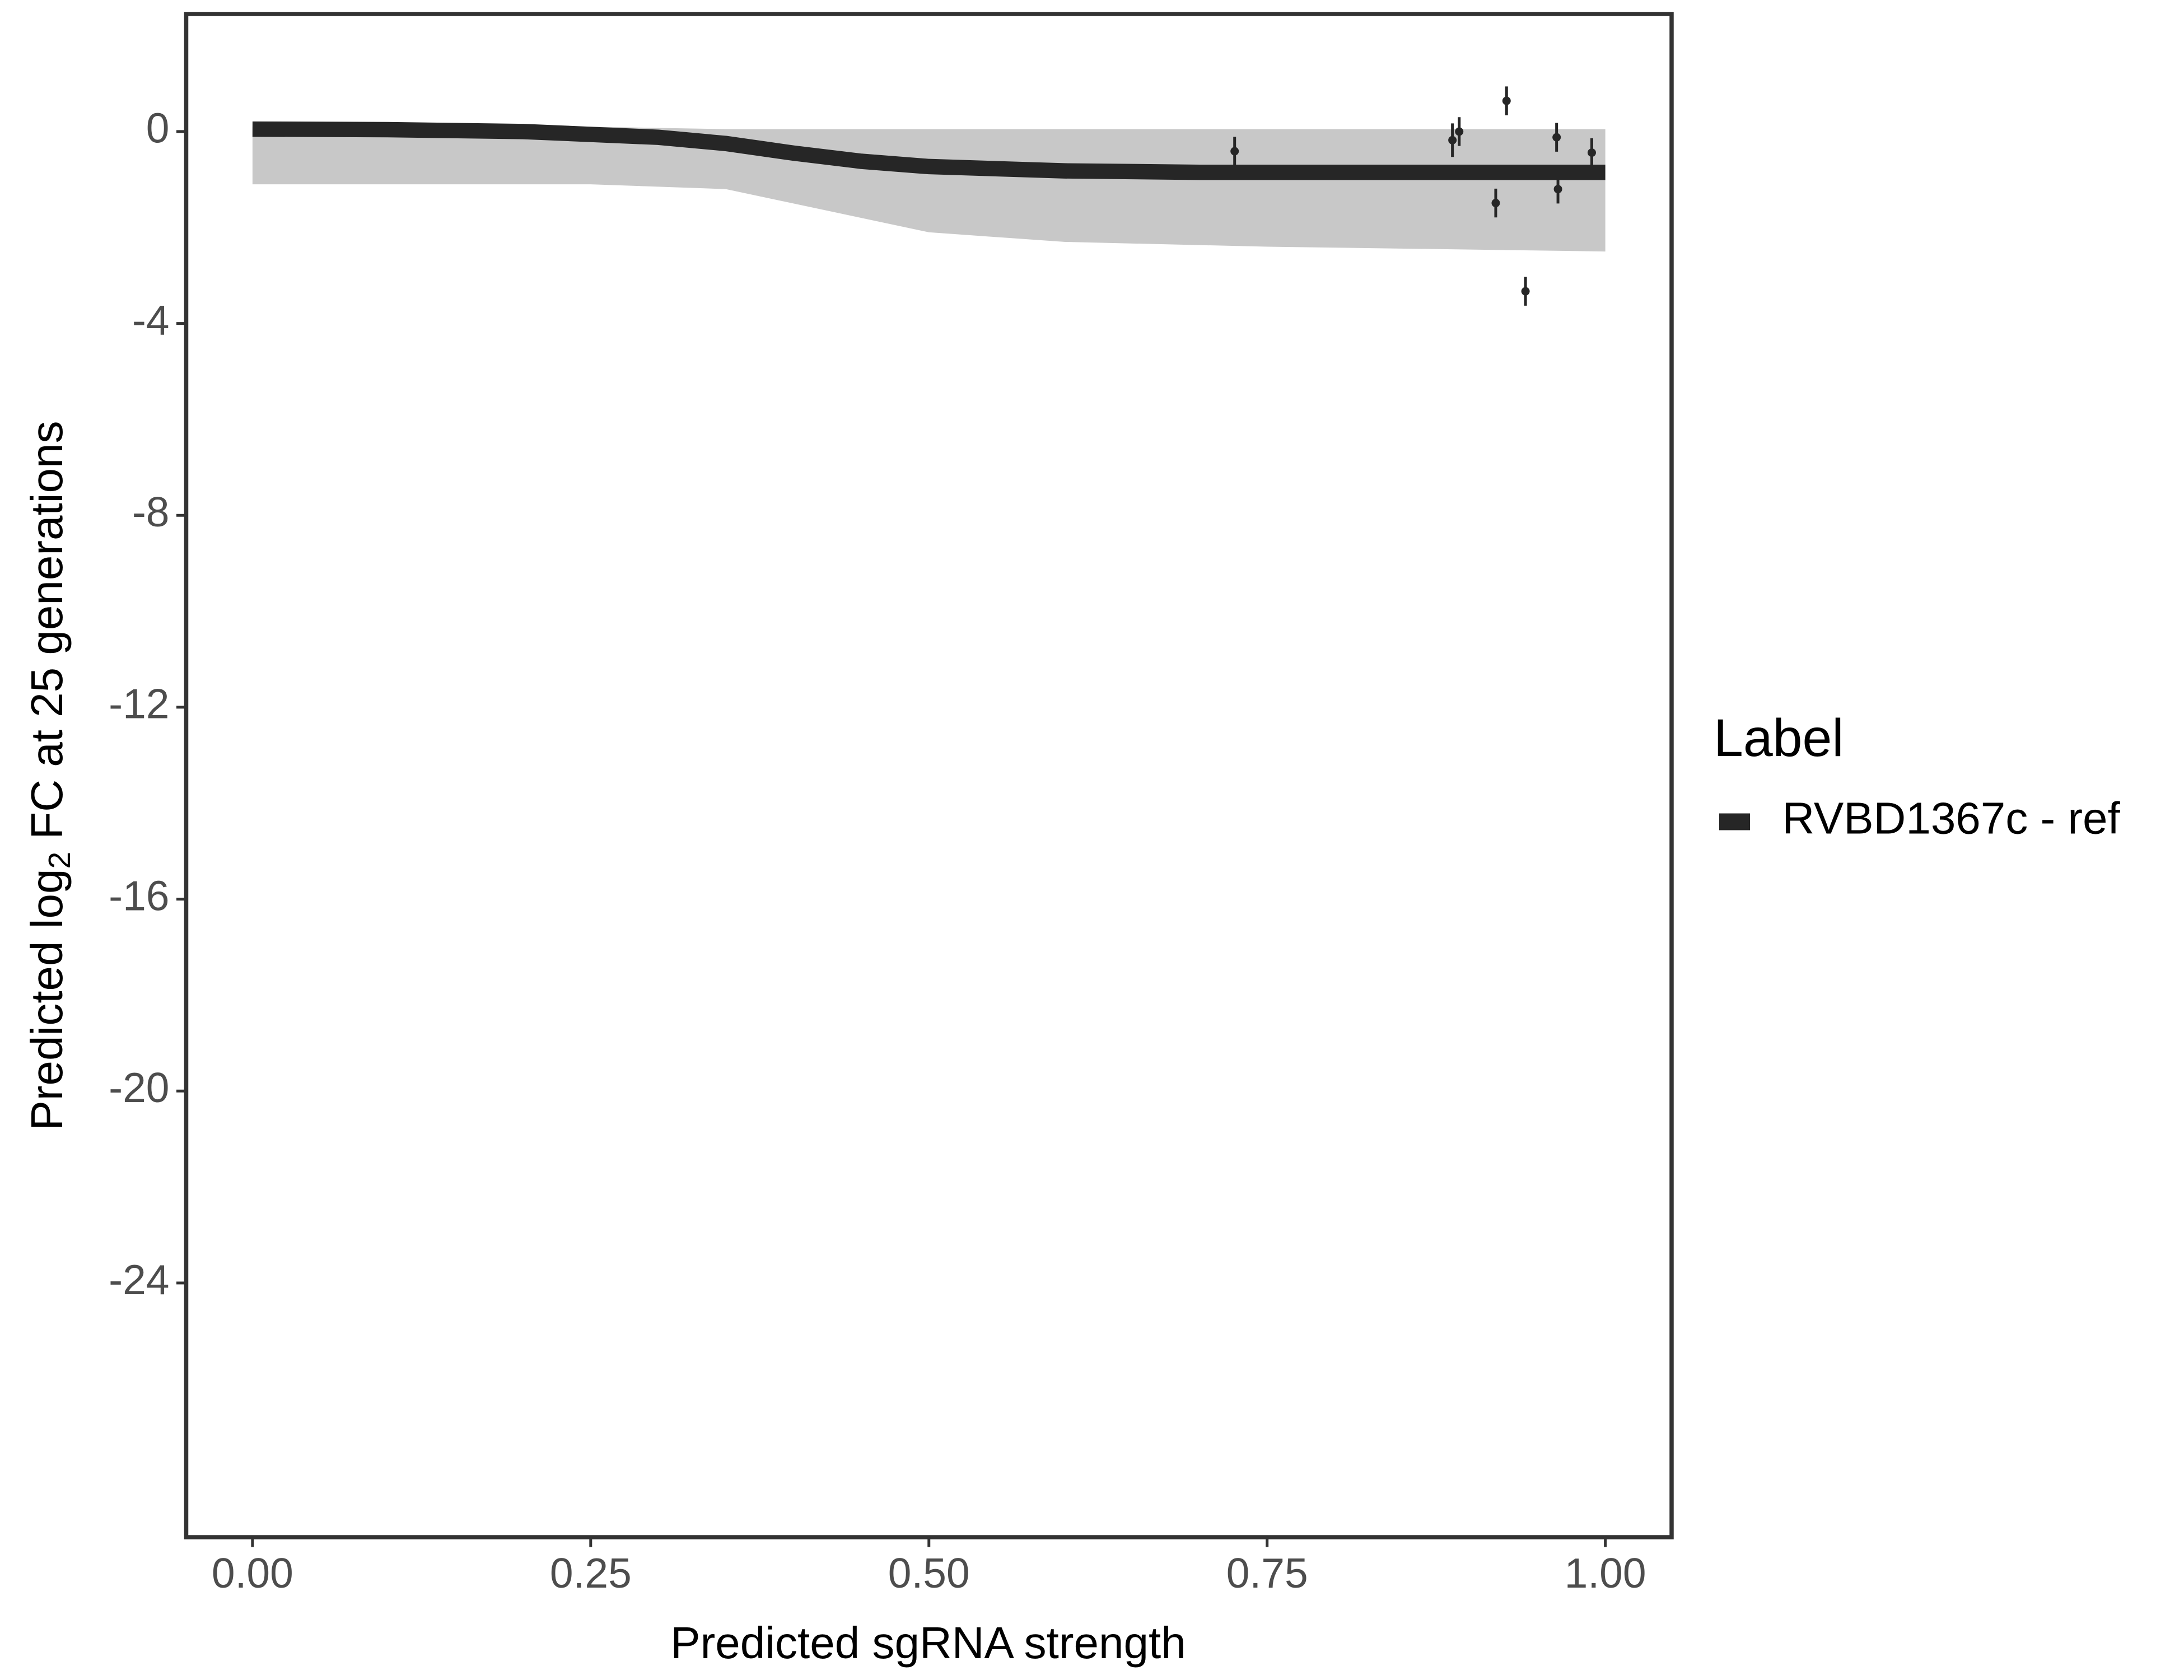 Image resolution: width=2184 pixels, height=1680 pixels. I want to click on y-axis-title-part: Predicted log, so click(47, 1000).